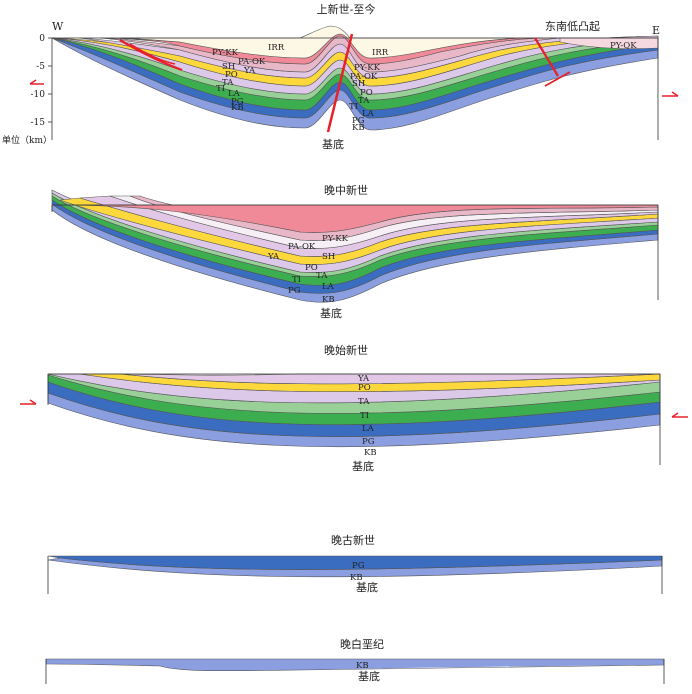 The height and width of the screenshot is (694, 692). I want to click on panel-title: 上新世-至今, so click(346, 9).